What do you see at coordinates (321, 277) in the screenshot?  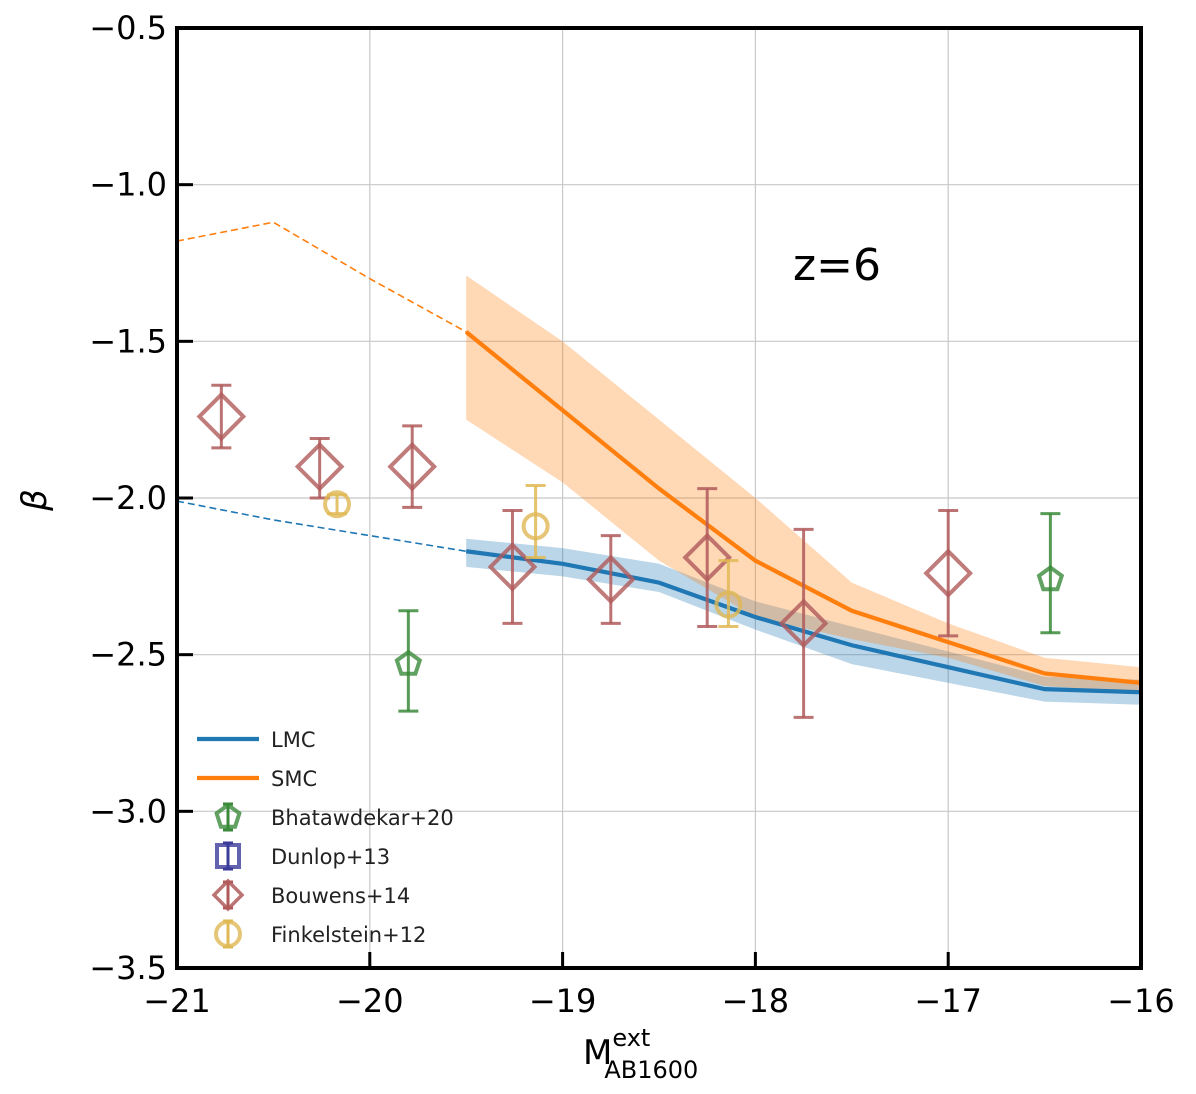 I see `smc-dashed-line` at bounding box center [321, 277].